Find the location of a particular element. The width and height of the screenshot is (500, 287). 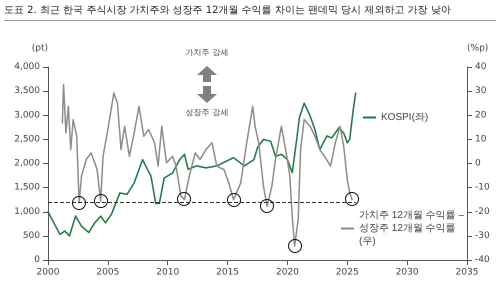

annotation: 성장주 강세 is located at coordinates (207, 112).